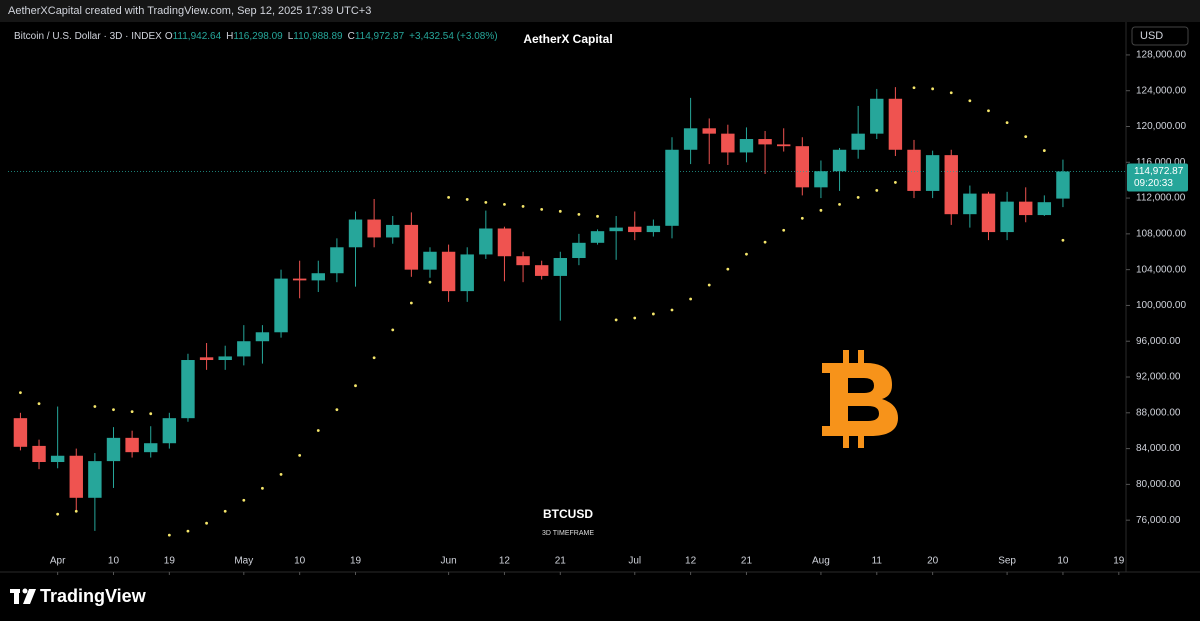 This screenshot has height=621, width=1200. What do you see at coordinates (864, 399) in the screenshot?
I see `logo-b` at bounding box center [864, 399].